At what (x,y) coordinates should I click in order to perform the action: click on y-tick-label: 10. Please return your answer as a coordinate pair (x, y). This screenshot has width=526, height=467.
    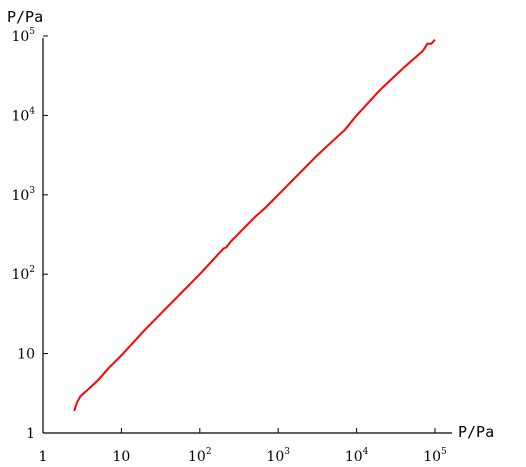
    Looking at the image, I should click on (26, 355).